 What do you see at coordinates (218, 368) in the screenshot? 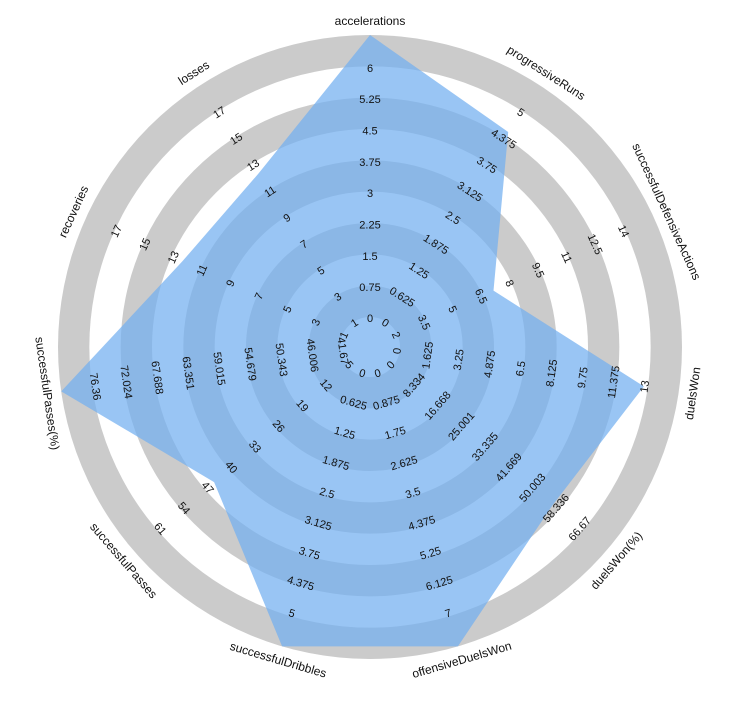
I see `tick-label: 59.015` at bounding box center [218, 368].